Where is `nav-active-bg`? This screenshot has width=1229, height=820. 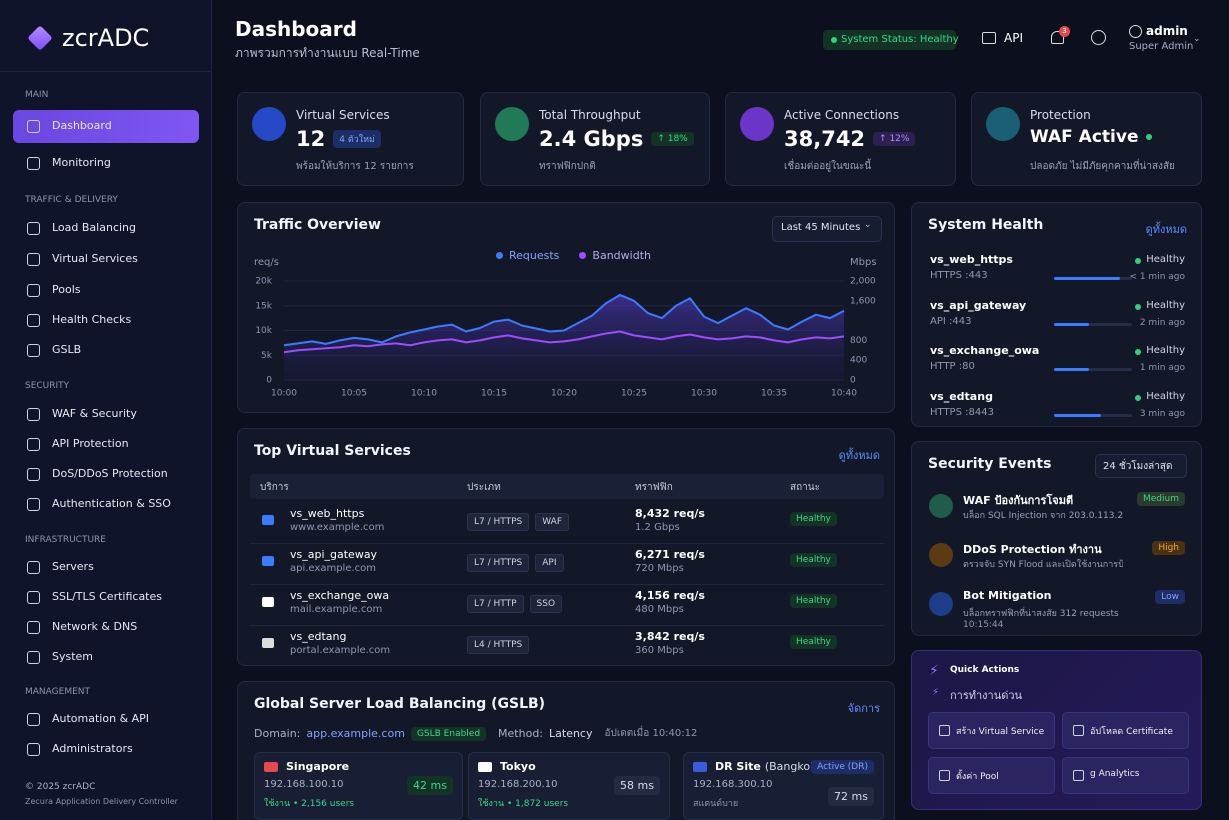 nav-active-bg is located at coordinates (106, 126).